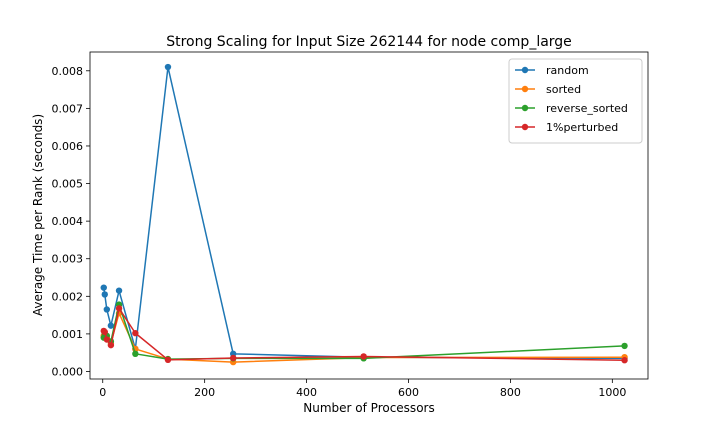  What do you see at coordinates (510, 392) in the screenshot?
I see `x-tick-label: 800` at bounding box center [510, 392].